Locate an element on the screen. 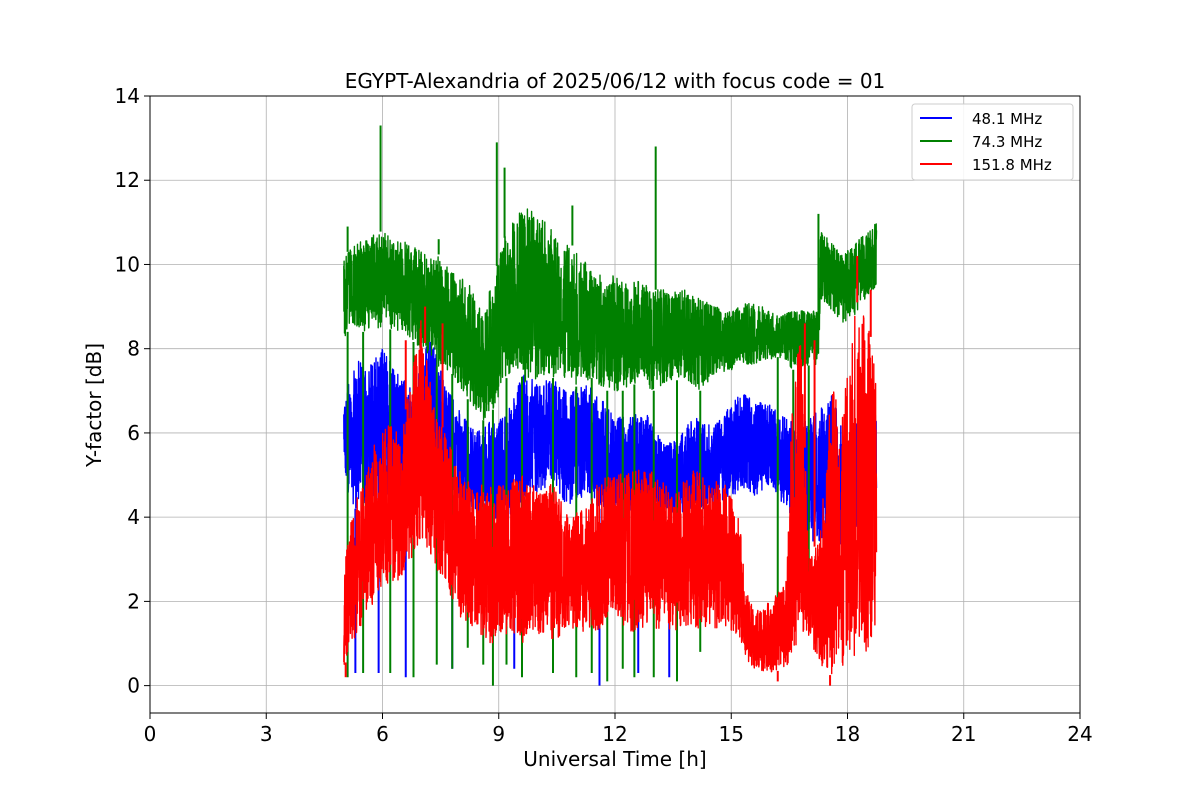 This screenshot has height=800, width=1200. series-trace is located at coordinates (610, 314).